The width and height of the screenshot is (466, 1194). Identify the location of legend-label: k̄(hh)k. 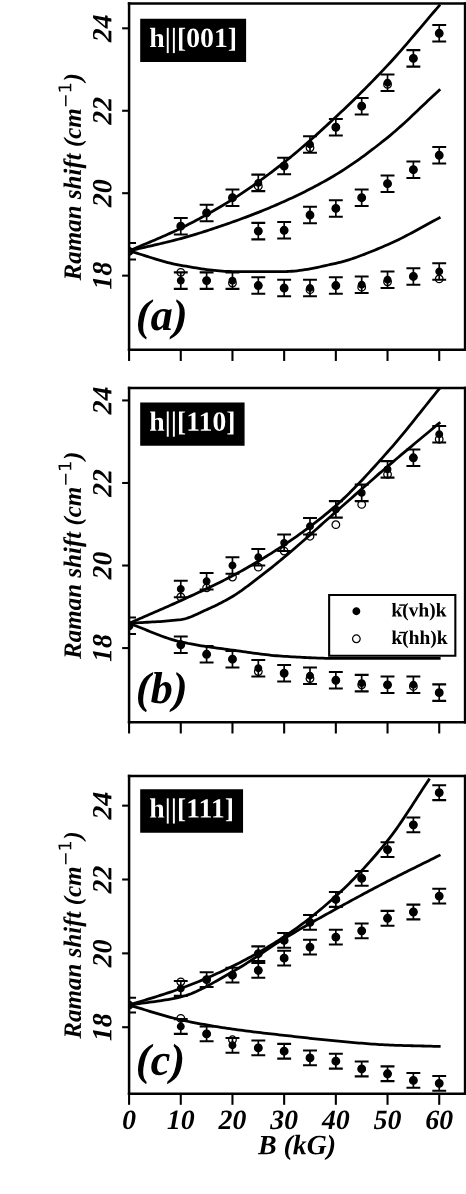
(419, 639).